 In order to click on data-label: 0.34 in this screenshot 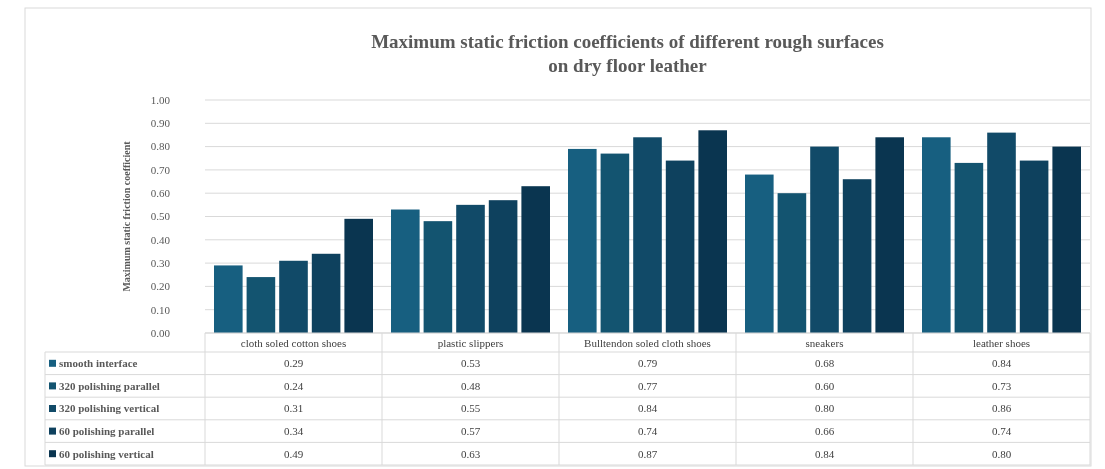, I will do `click(293, 430)`.